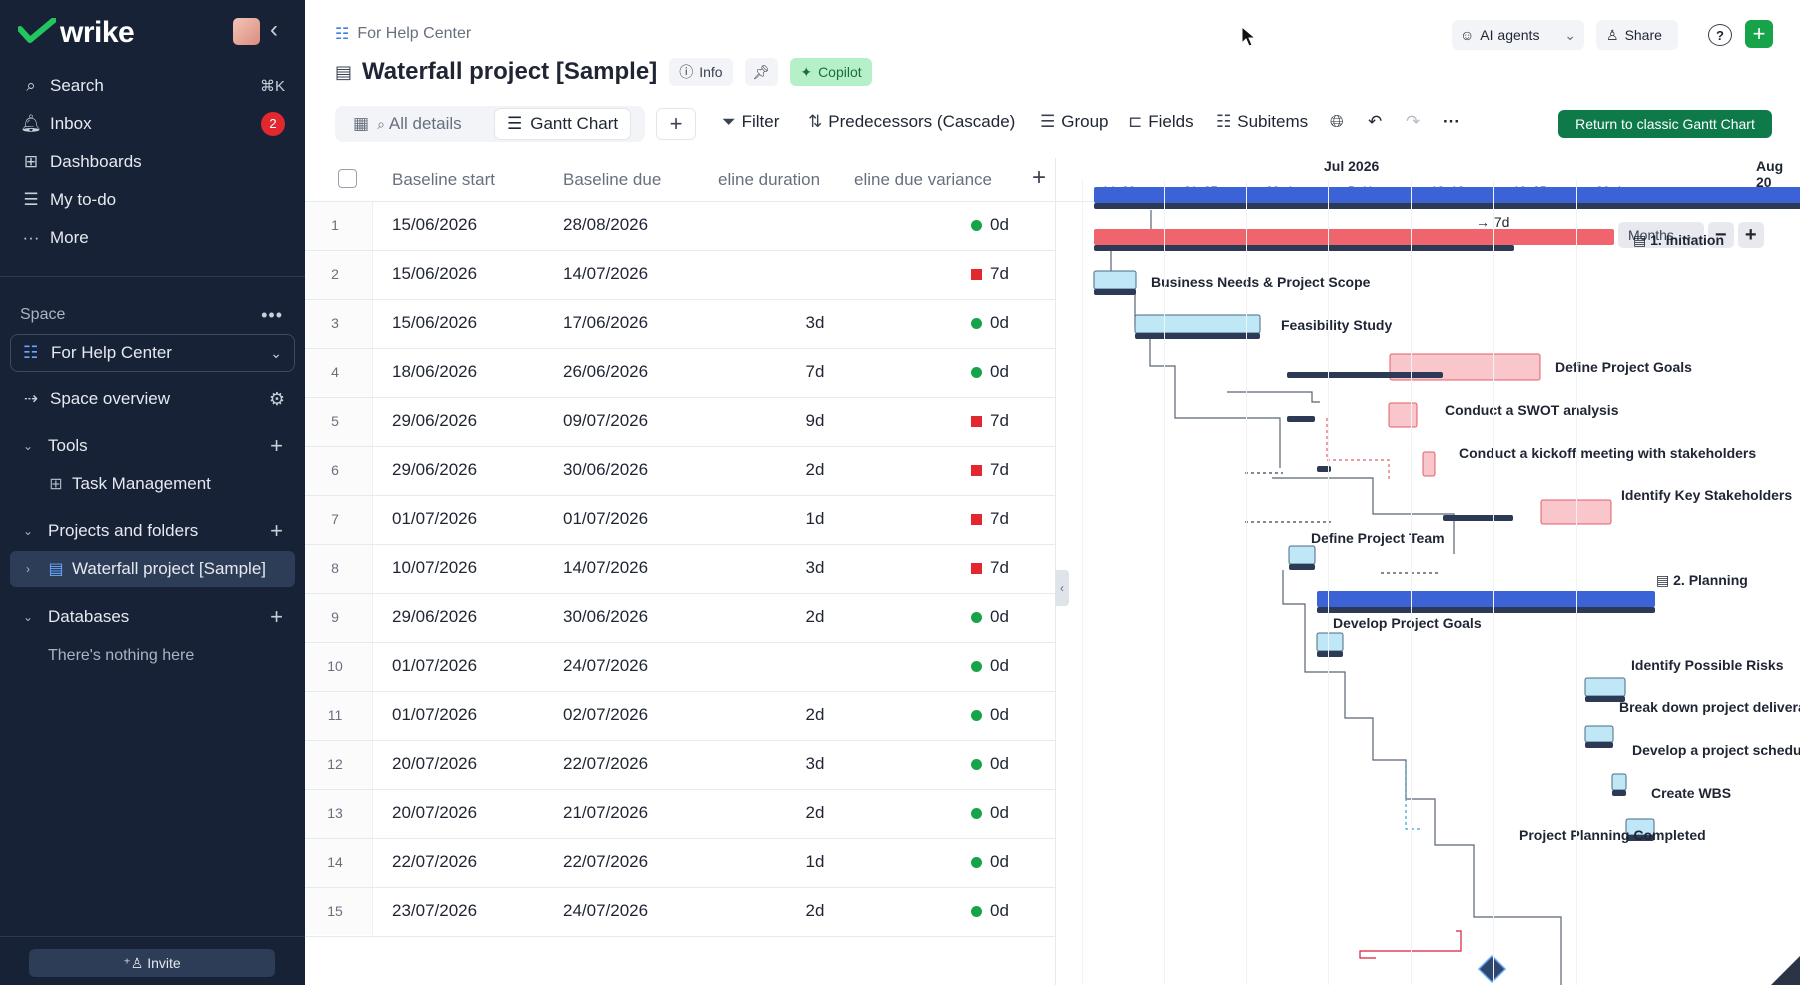 This screenshot has height=985, width=1800. I want to click on space-overview: ⇢ Space overview ⚙, so click(152, 399).